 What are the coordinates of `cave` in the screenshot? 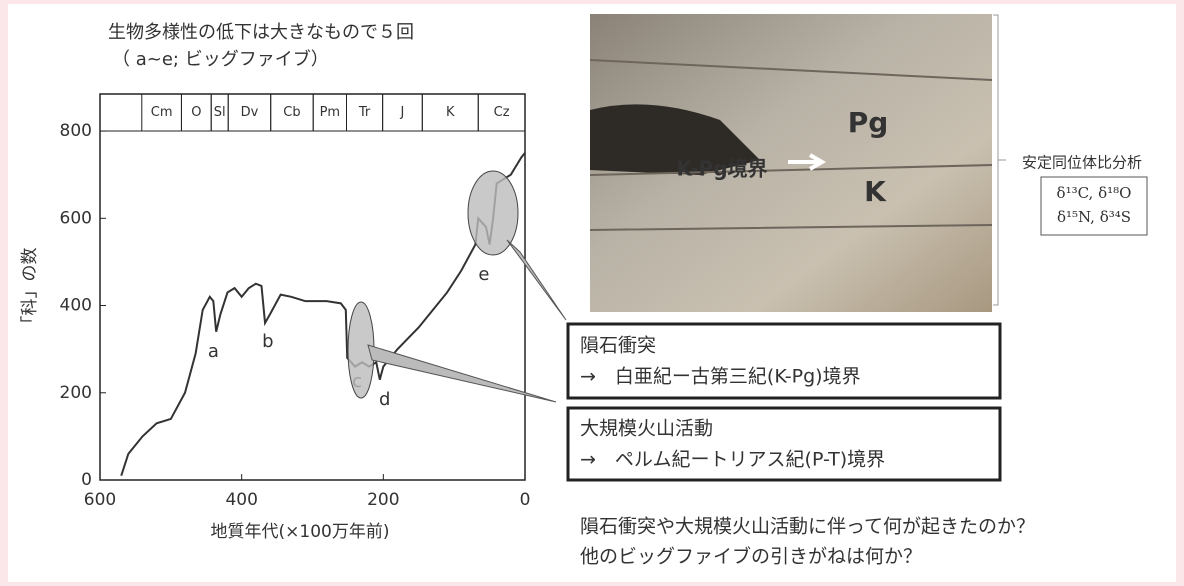 It's located at (675, 139).